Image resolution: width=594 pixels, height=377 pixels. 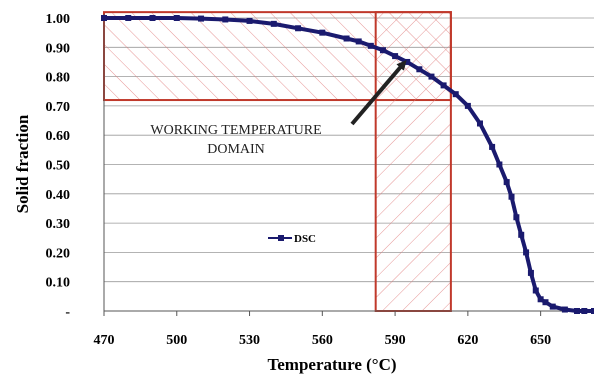 I want to click on legend-marker, so click(x=281, y=238).